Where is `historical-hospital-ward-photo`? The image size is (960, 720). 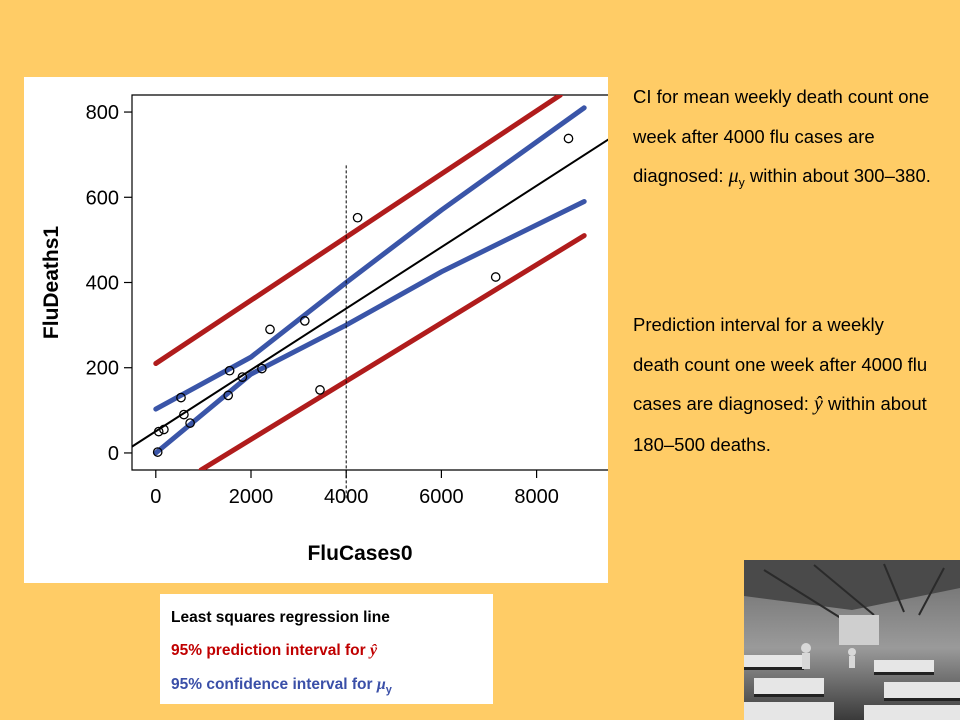
historical-hospital-ward-photo is located at coordinates (852, 640).